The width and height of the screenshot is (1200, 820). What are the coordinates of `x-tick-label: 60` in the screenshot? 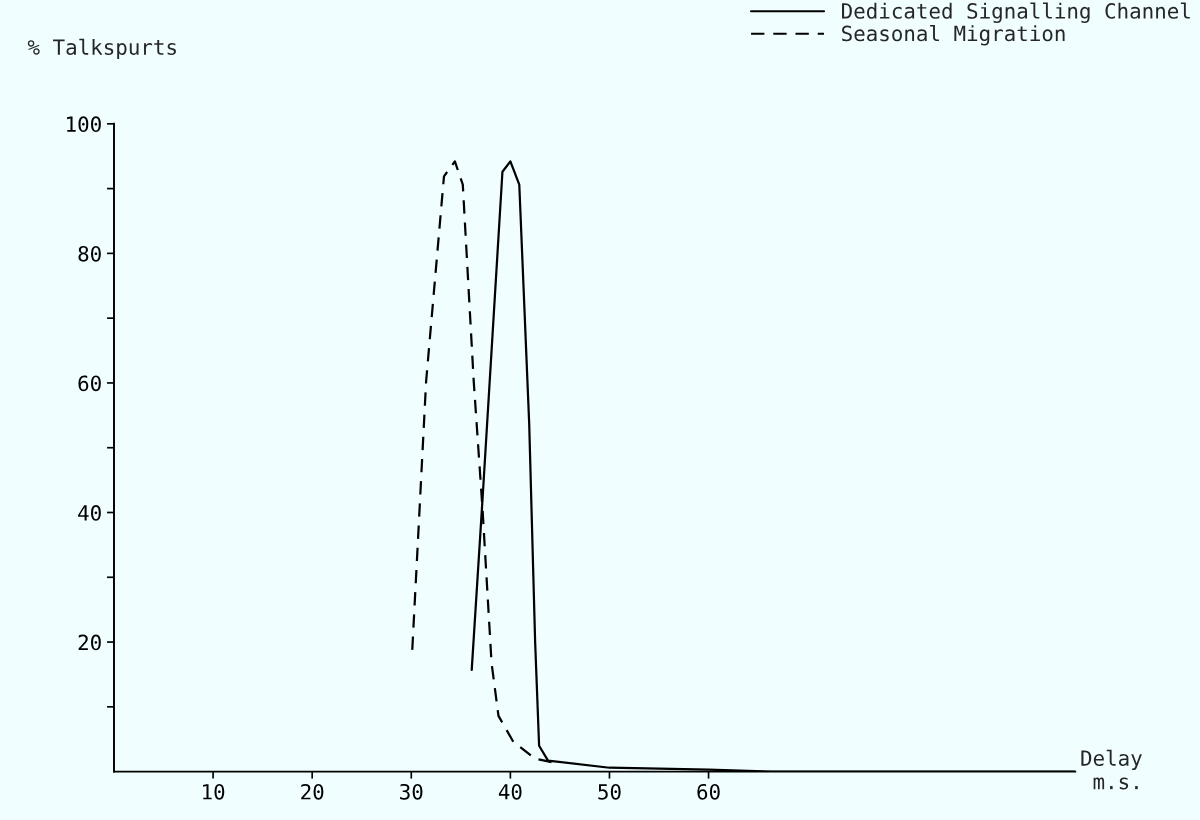 It's located at (708, 791).